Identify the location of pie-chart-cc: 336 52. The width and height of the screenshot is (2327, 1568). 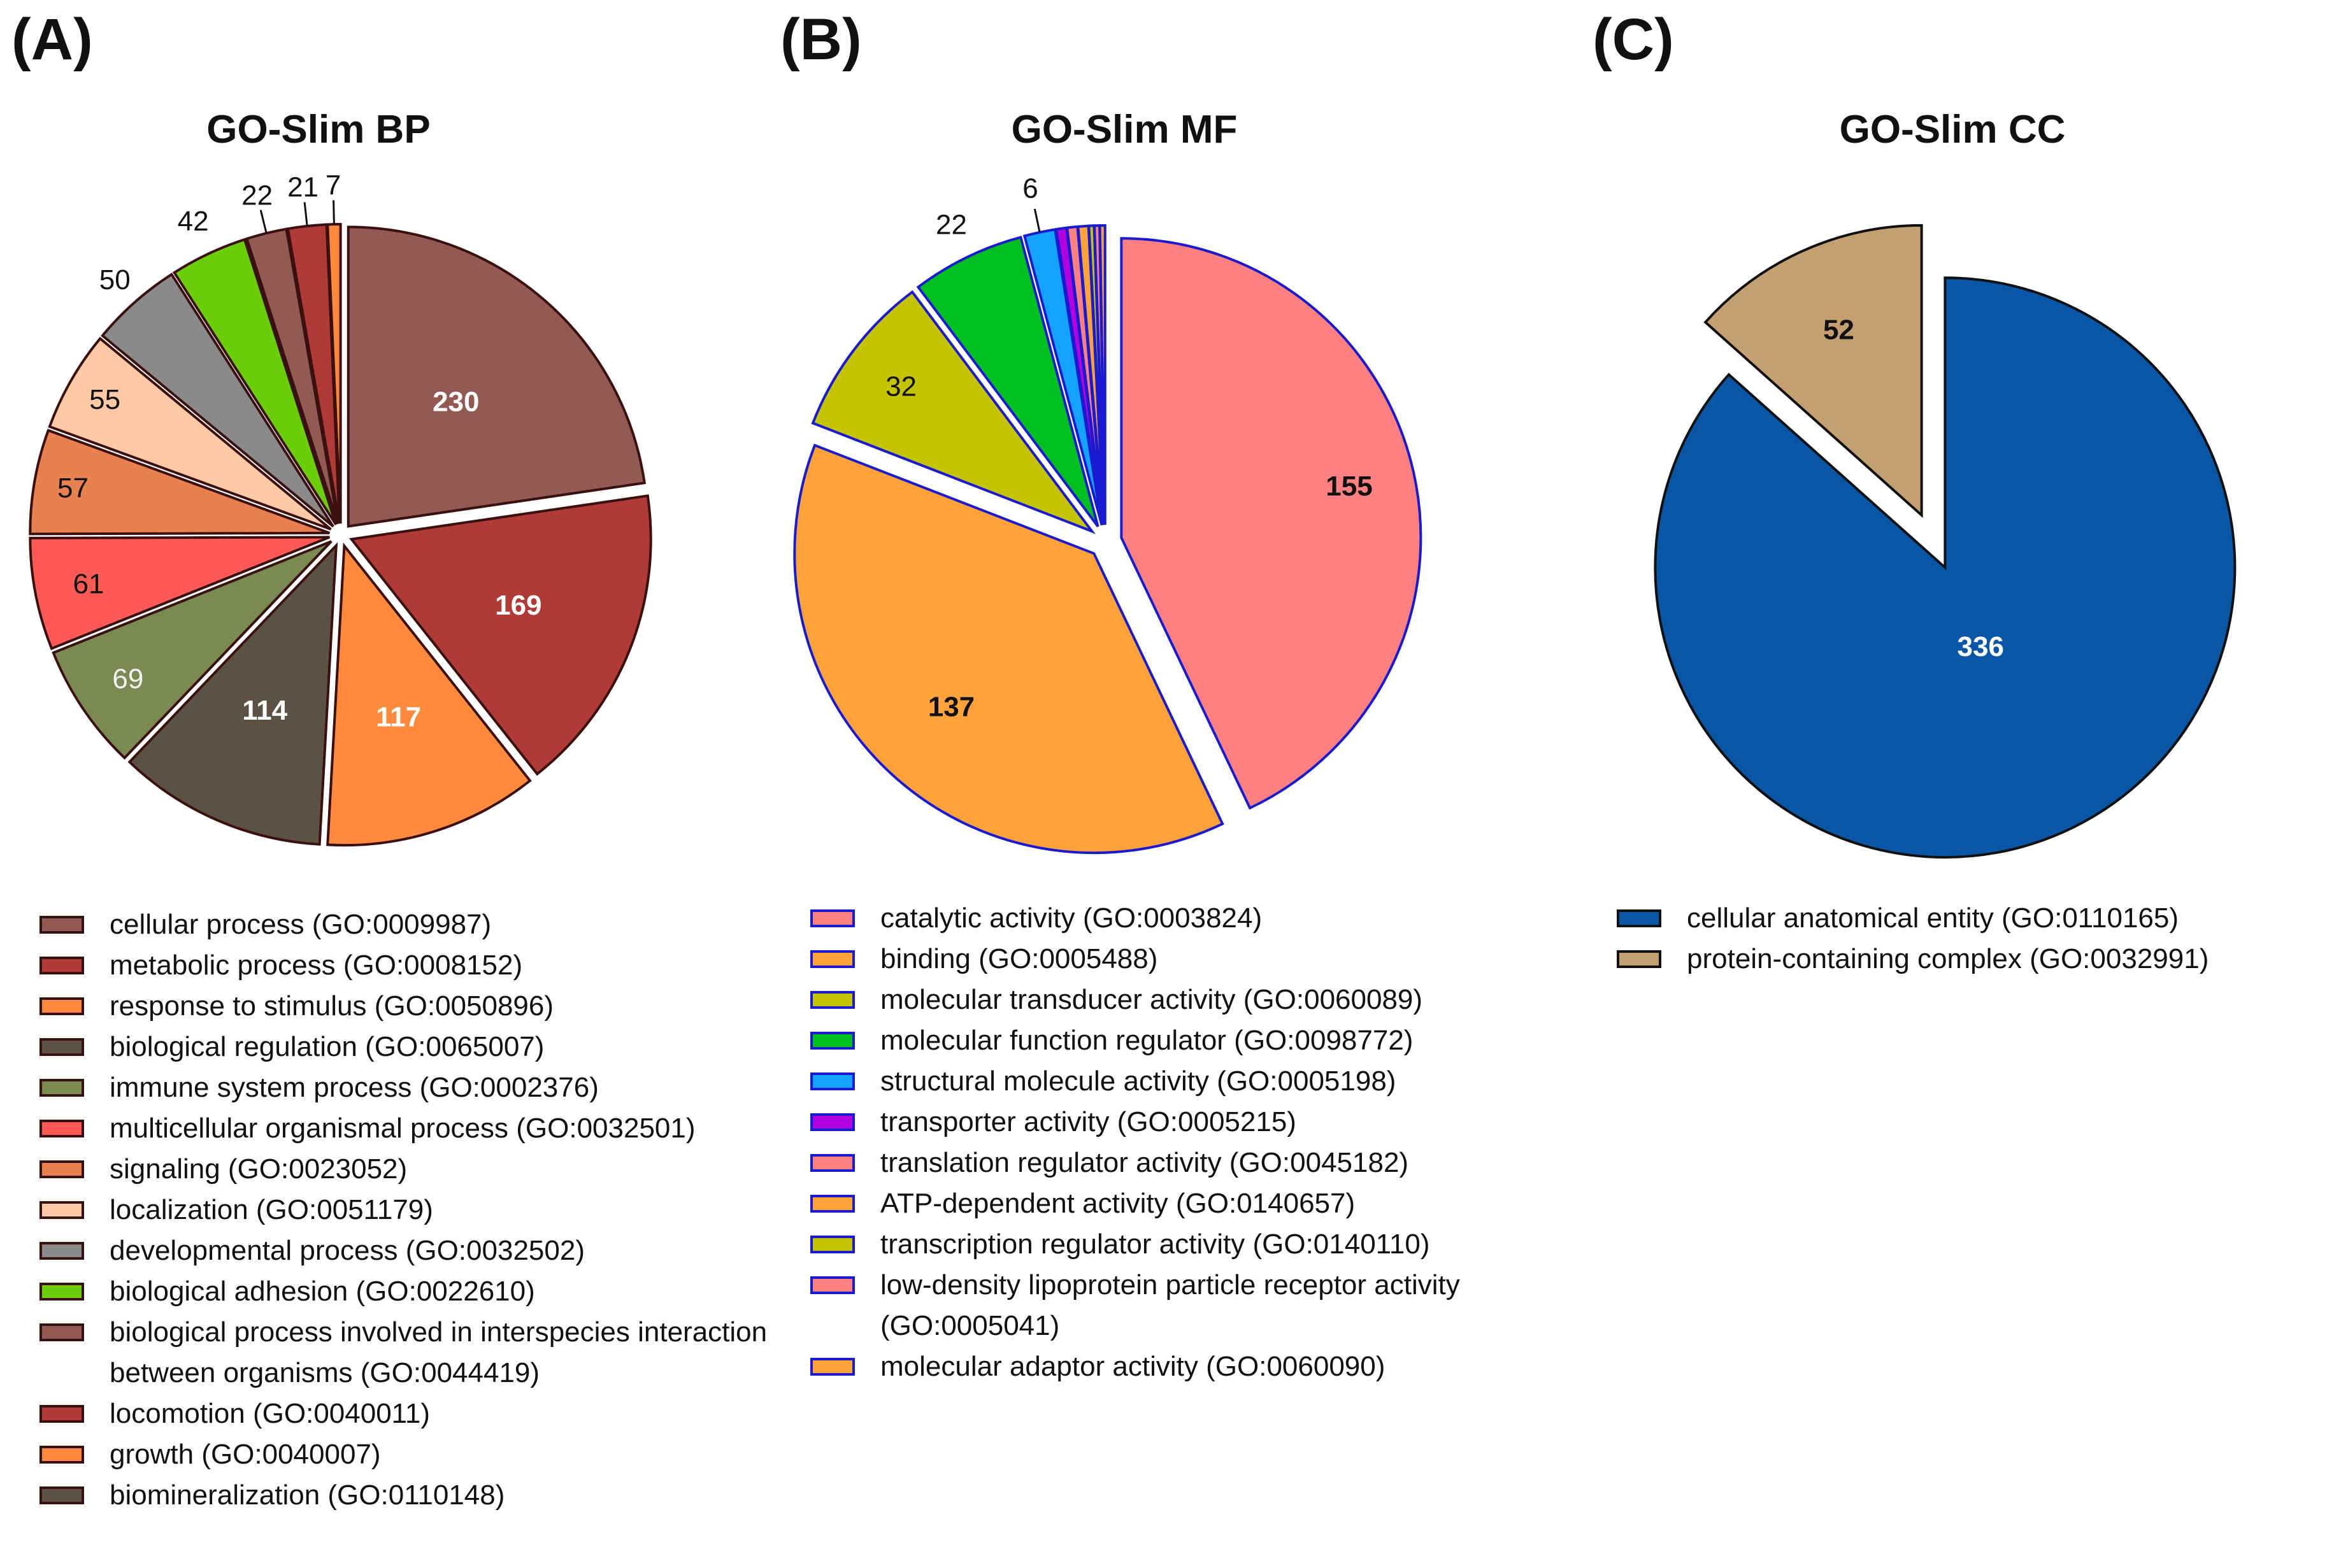
(1945, 541).